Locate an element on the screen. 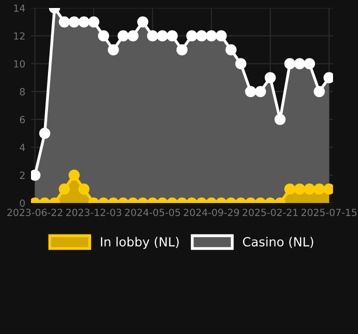 This screenshot has height=334, width=358. legend-label: Casino (NL) is located at coordinates (278, 242).